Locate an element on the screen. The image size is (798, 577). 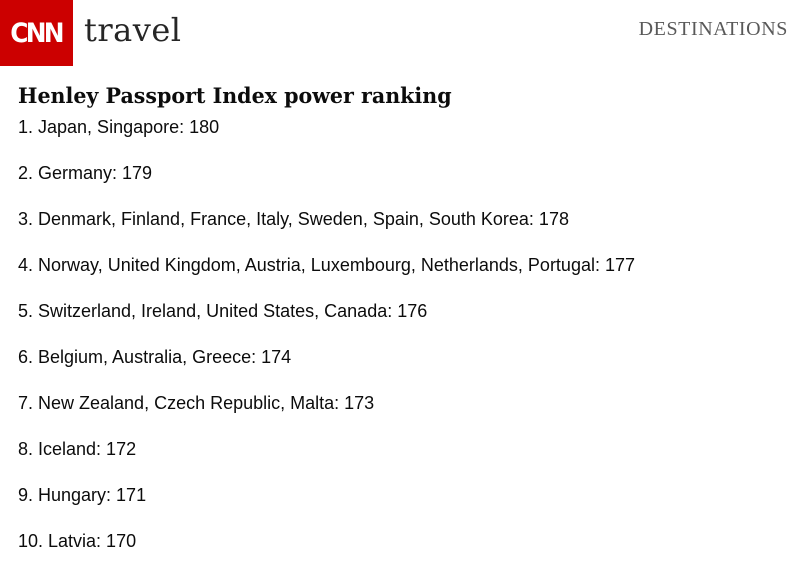
section-name: travel is located at coordinates (133, 30).